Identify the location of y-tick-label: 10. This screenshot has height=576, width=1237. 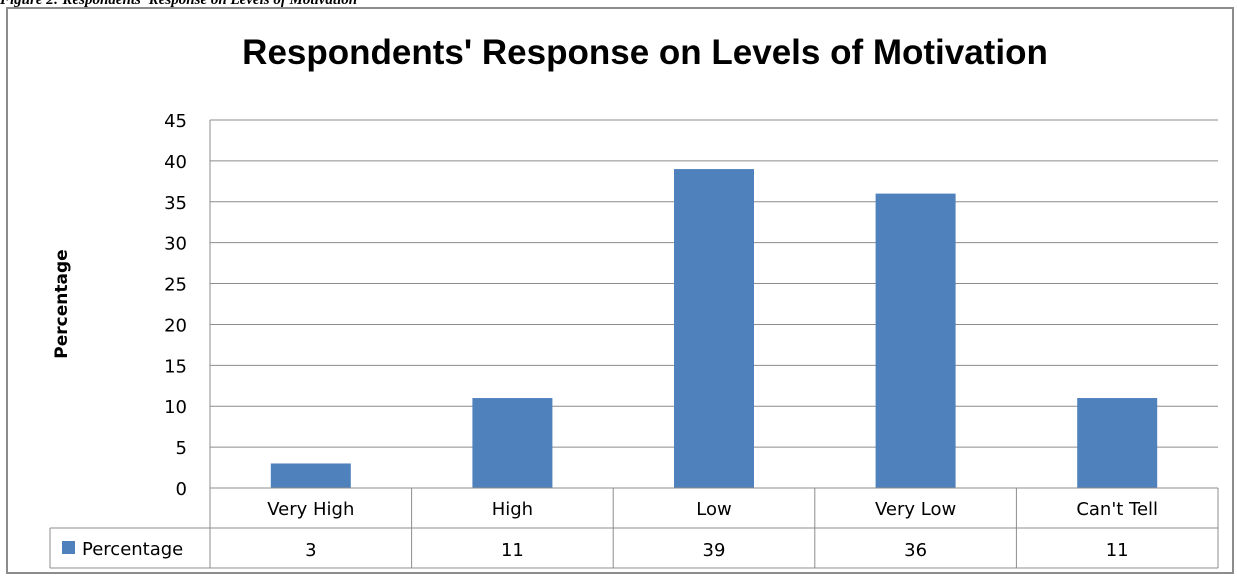
(175, 407).